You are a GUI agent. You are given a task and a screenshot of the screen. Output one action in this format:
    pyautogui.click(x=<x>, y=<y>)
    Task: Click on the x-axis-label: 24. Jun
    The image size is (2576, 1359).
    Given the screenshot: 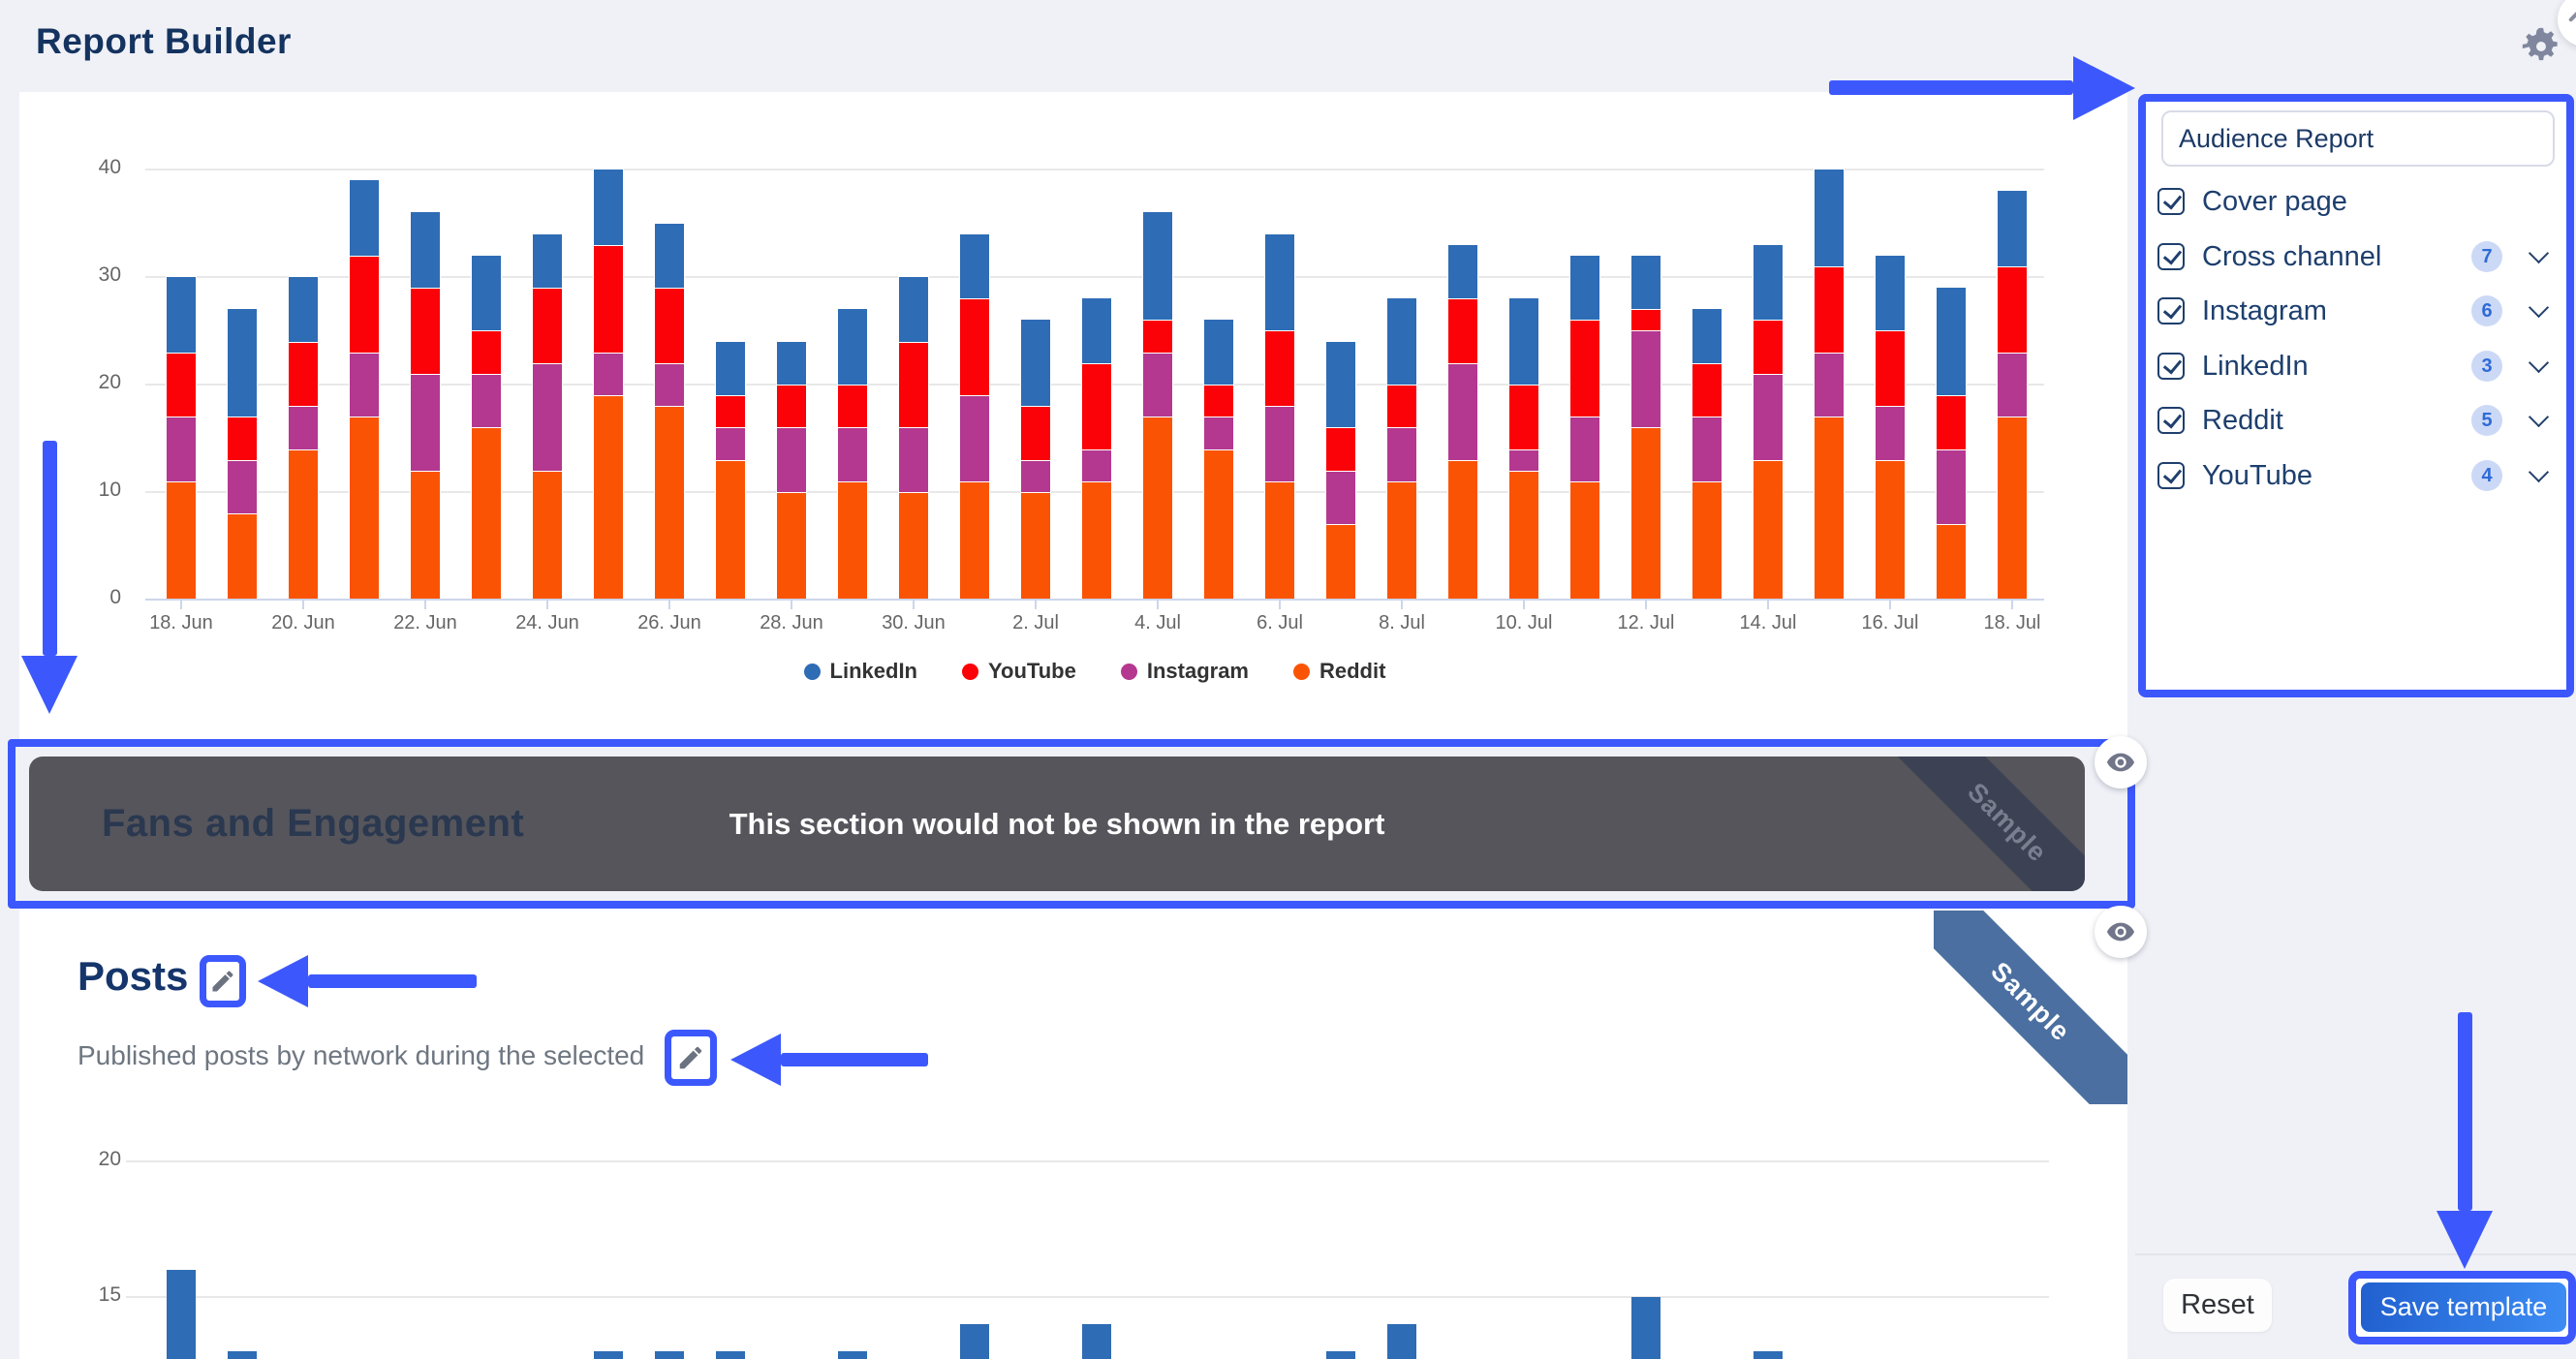 What is the action you would take?
    pyautogui.click(x=547, y=622)
    